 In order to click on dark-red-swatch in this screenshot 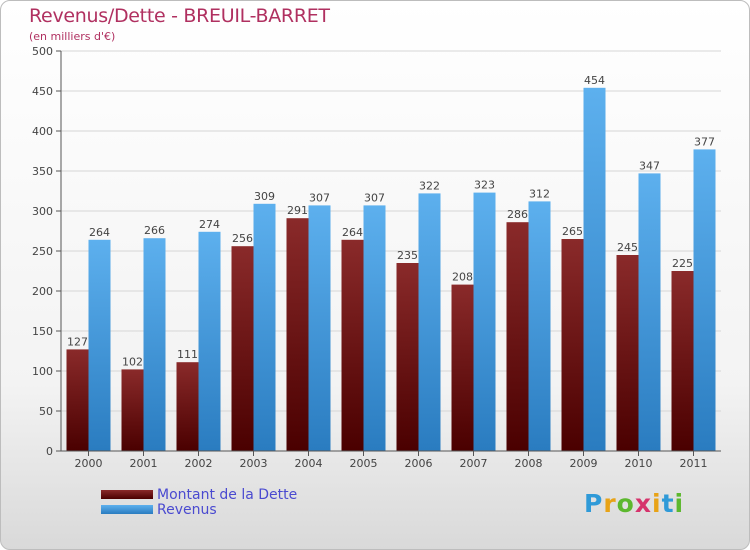, I will do `click(127, 494)`.